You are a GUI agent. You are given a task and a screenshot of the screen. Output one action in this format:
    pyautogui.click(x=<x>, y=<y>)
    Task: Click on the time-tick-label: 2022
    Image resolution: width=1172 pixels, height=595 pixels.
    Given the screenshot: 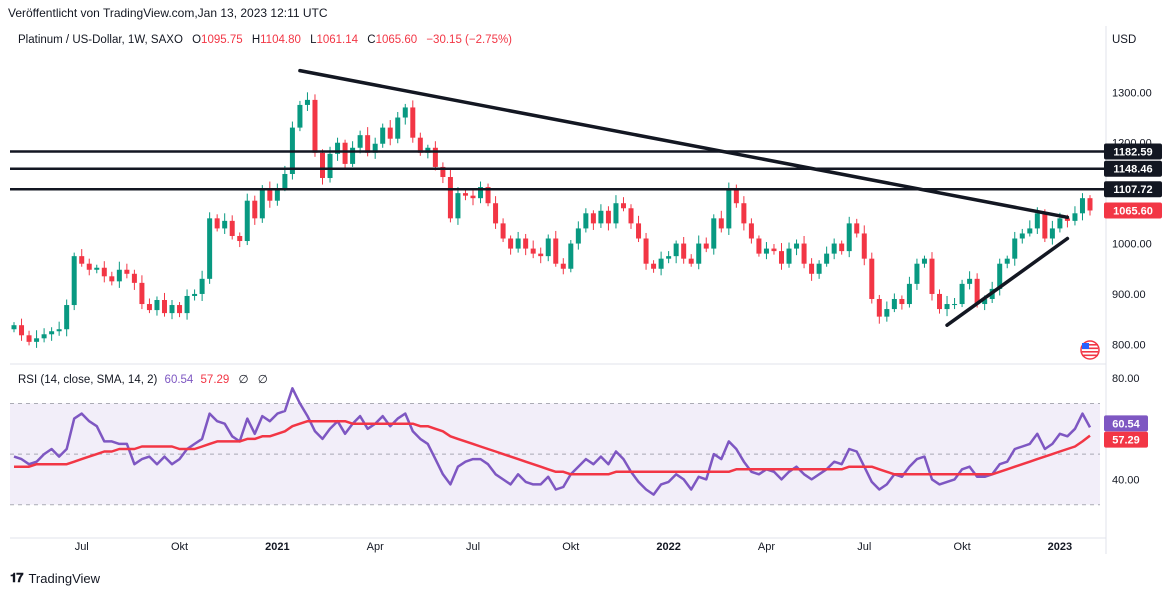 What is the action you would take?
    pyautogui.click(x=668, y=547)
    